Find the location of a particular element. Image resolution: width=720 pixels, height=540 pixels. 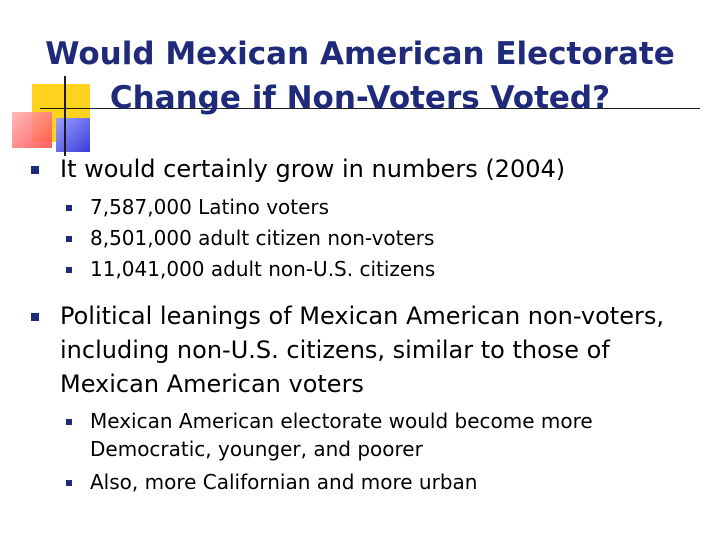

blue-square-decoration is located at coordinates (73, 135).